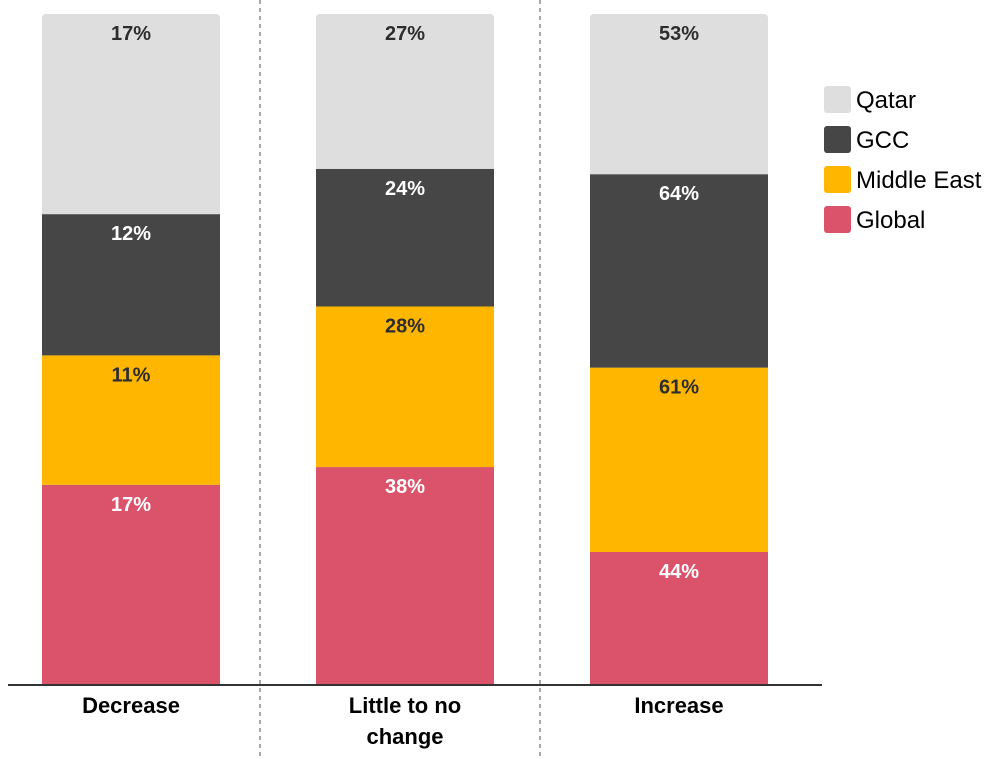 The width and height of the screenshot is (1000, 759). Describe the element at coordinates (837, 219) in the screenshot. I see `legend-swatch-global` at that location.